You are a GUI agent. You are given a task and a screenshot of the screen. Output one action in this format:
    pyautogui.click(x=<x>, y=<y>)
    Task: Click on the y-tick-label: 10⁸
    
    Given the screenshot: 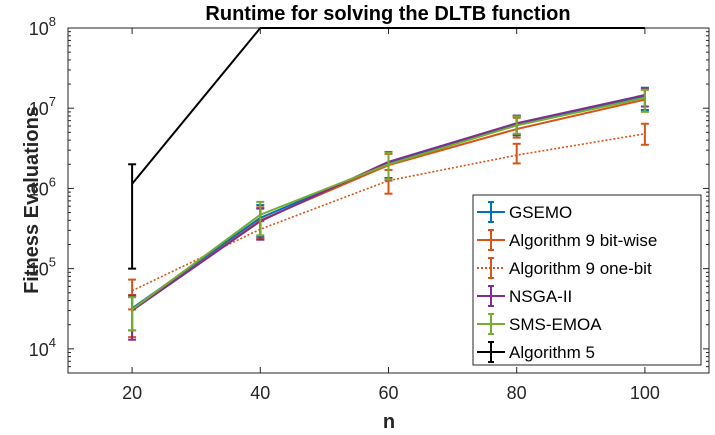 What is the action you would take?
    pyautogui.click(x=42, y=26)
    